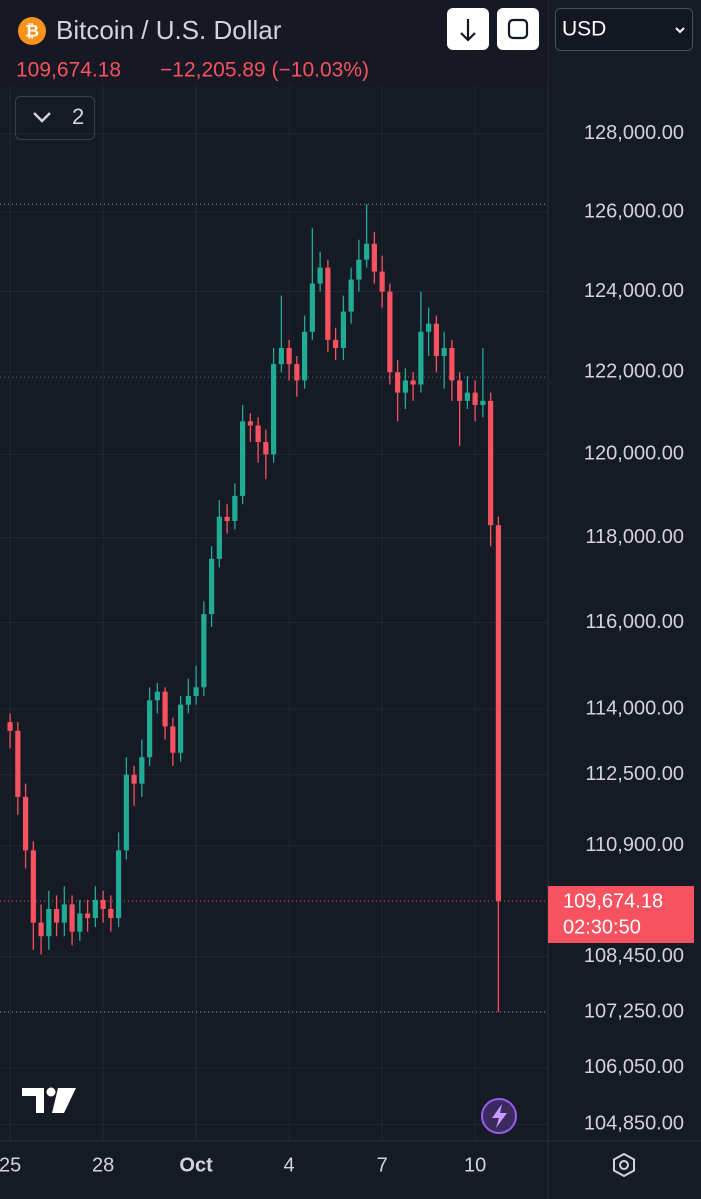  What do you see at coordinates (103, 1165) in the screenshot?
I see `x-tick-label: 28` at bounding box center [103, 1165].